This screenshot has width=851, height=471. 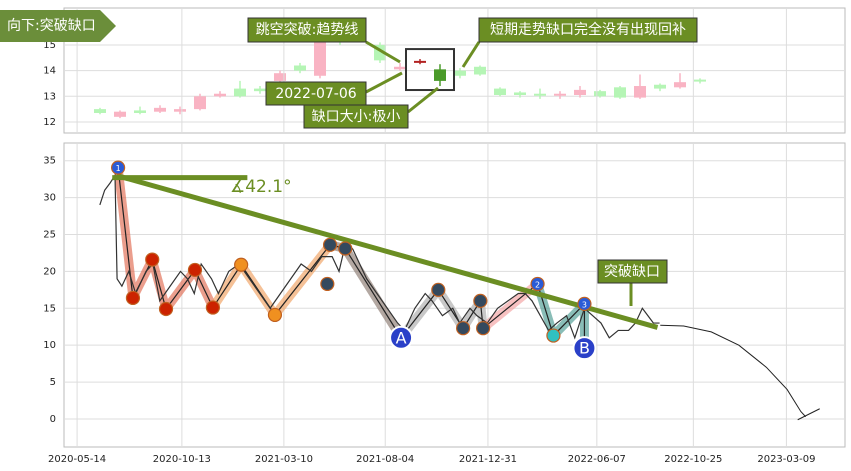 What do you see at coordinates (597, 459) in the screenshot?
I see `x-tick-label: 2022-06-07` at bounding box center [597, 459].